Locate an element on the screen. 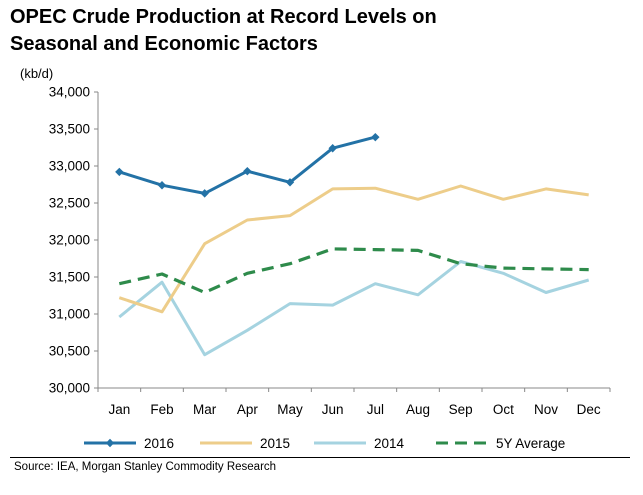 The height and width of the screenshot is (495, 643). x-tick-label: Nov is located at coordinates (546, 409).